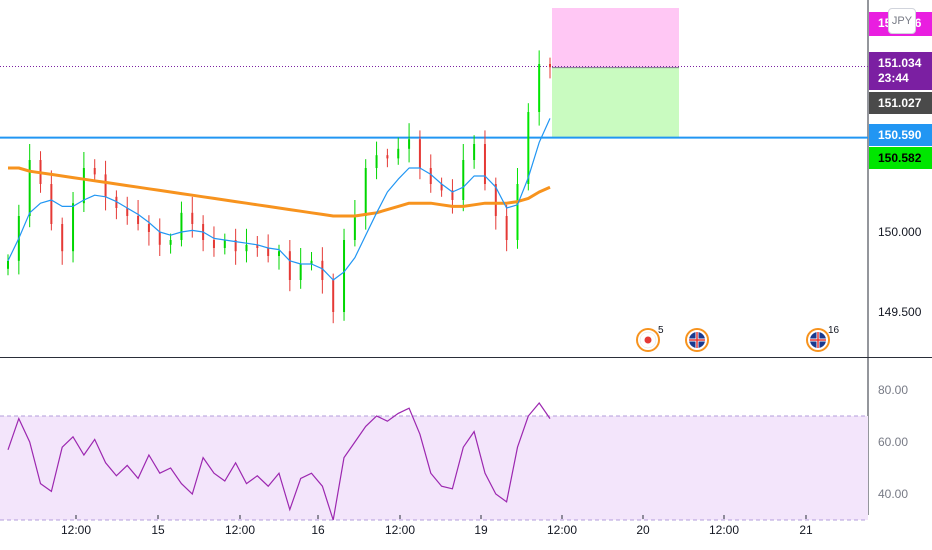 This screenshot has width=932, height=550. I want to click on time-axis-label: 21, so click(806, 530).